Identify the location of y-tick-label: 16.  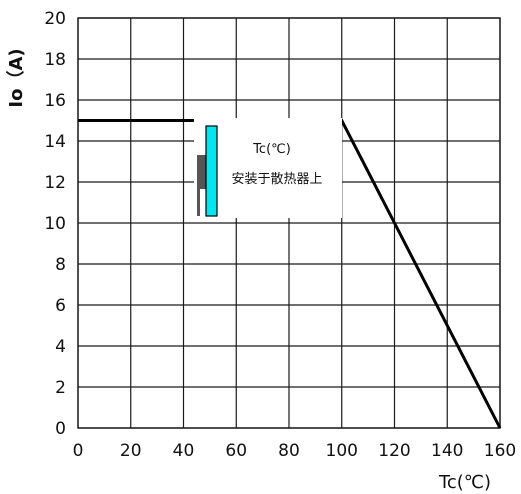
(55, 101).